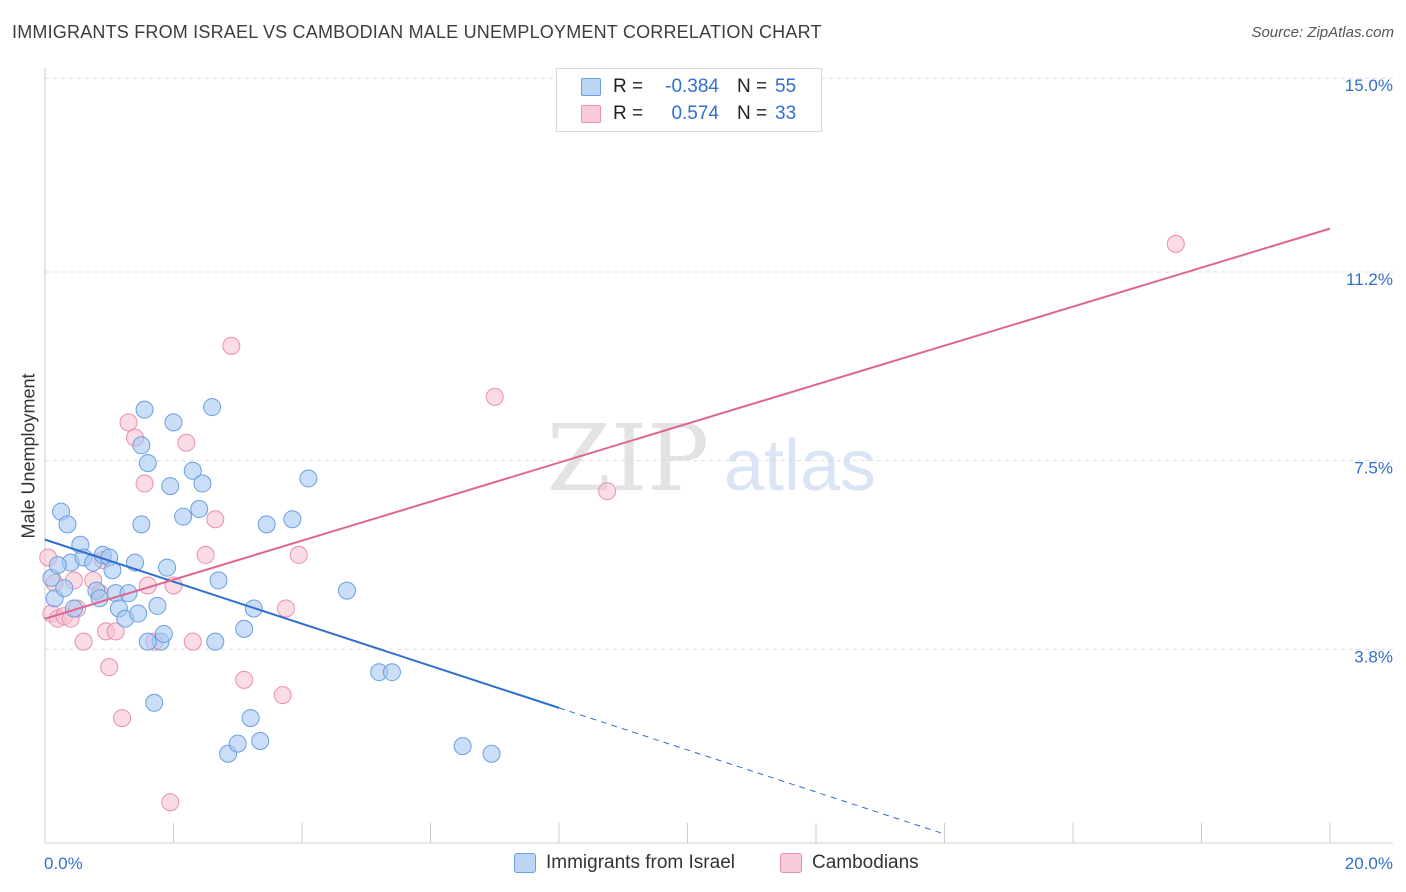 The image size is (1406, 892). Describe the element at coordinates (1369, 279) in the screenshot. I see `y-tick-label: 11.2%` at that location.